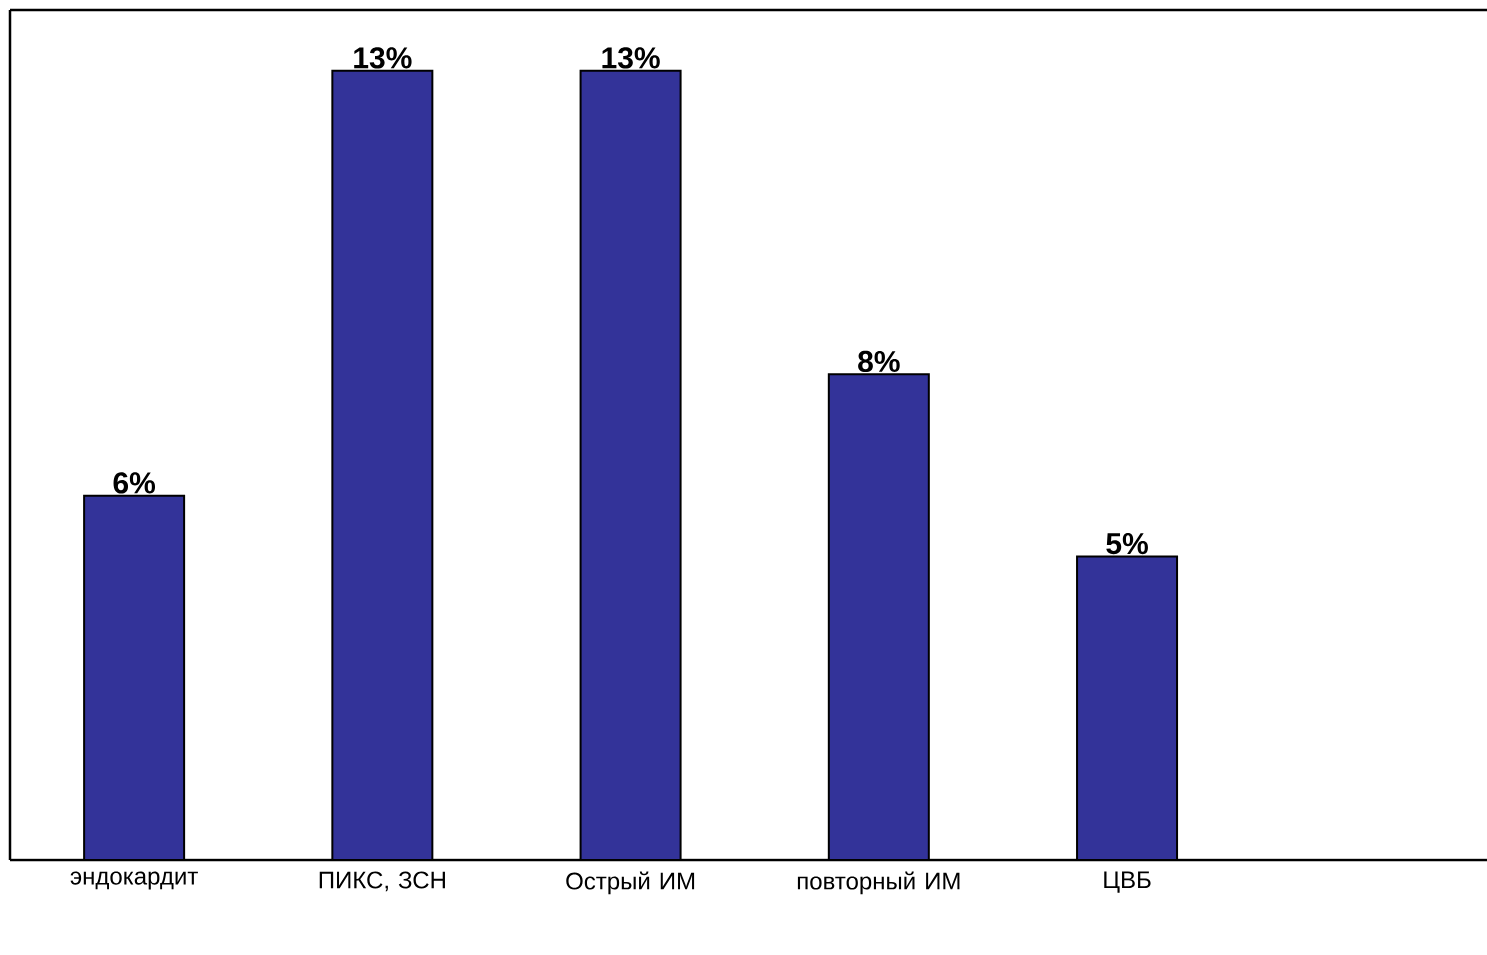  What do you see at coordinates (878, 883) in the screenshot?
I see `x-tick-label: повторный ИМ` at bounding box center [878, 883].